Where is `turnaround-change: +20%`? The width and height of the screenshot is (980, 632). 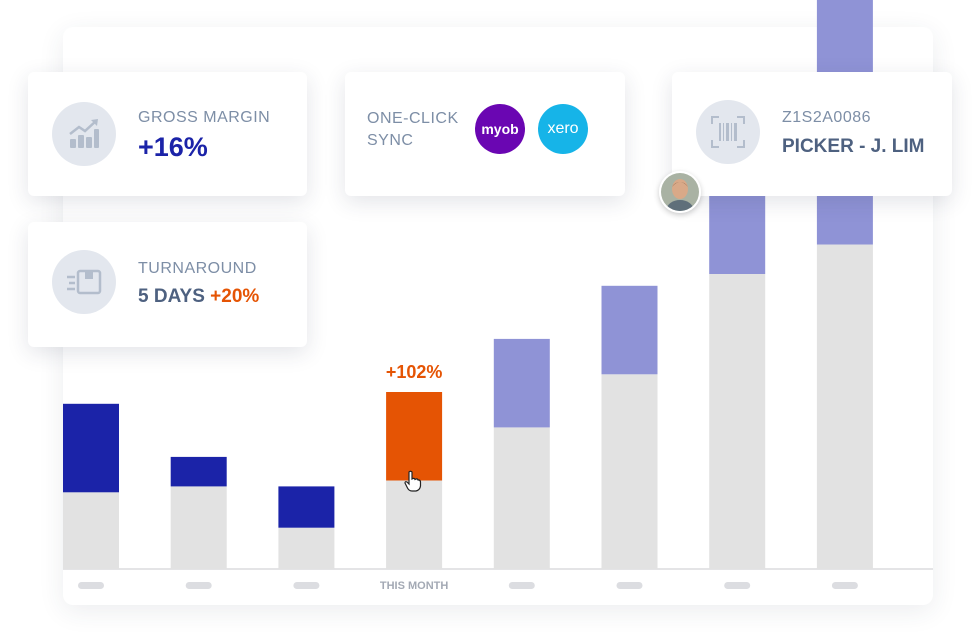
turnaround-change: +20% is located at coordinates (235, 296).